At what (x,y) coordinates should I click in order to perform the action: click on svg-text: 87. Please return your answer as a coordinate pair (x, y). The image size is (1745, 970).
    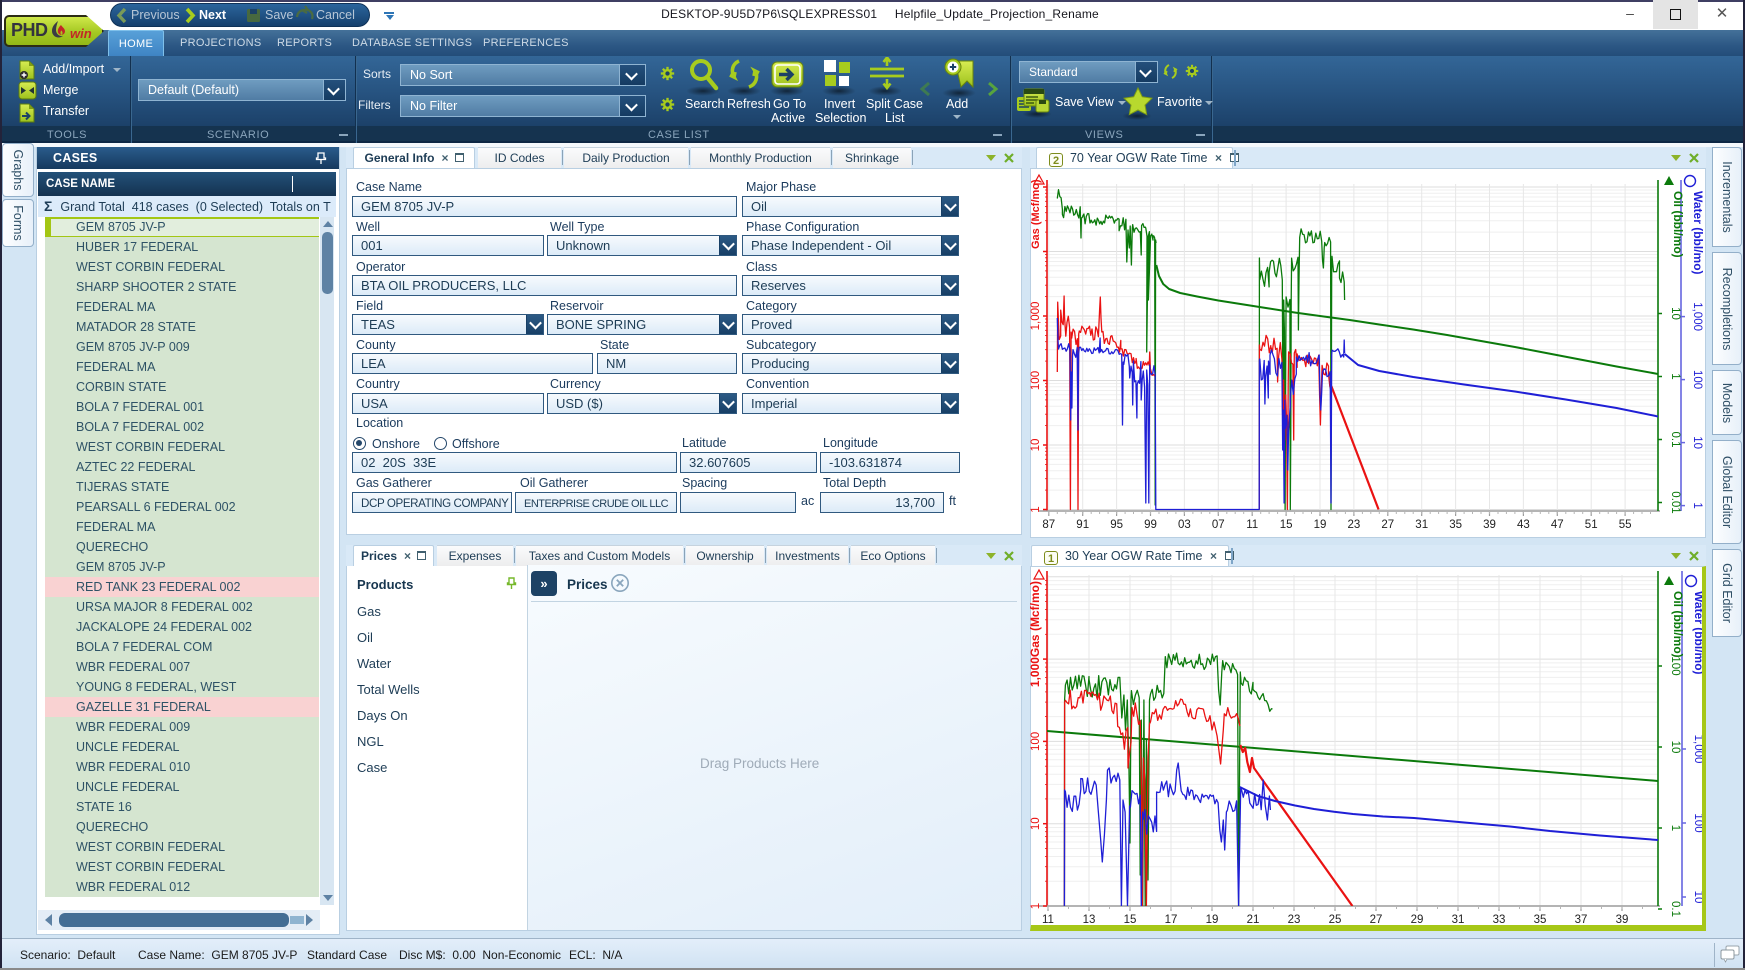
    Looking at the image, I should click on (1048, 525).